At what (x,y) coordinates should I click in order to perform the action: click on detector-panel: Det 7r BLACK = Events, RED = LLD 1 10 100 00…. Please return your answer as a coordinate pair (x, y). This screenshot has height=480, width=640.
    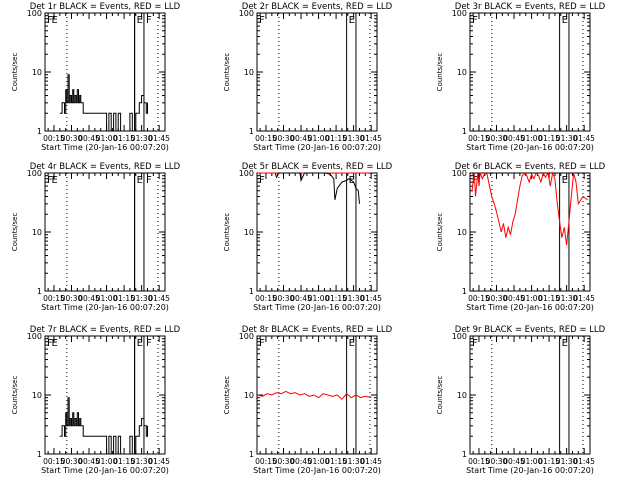
    Looking at the image, I should click on (96, 400).